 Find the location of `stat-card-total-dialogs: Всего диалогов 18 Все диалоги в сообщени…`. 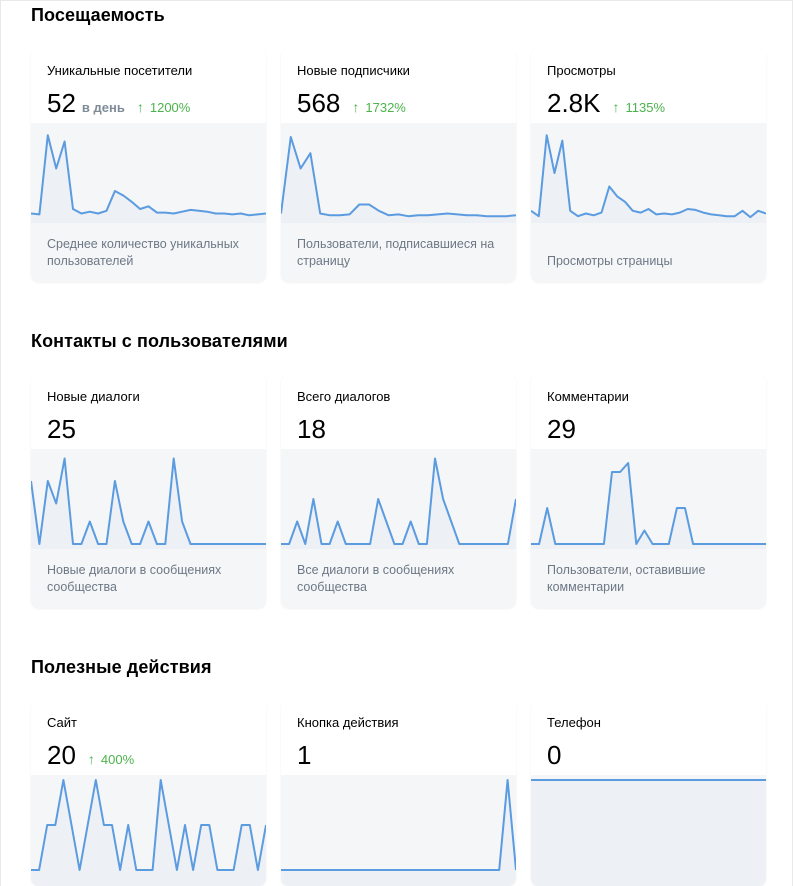

stat-card-total-dialogs: Всего диалогов 18 Все диалоги в сообщени… is located at coordinates (398, 491).